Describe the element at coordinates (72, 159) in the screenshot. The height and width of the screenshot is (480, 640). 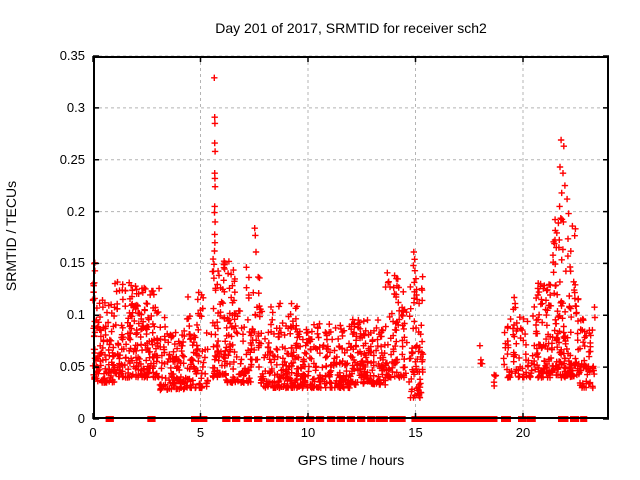
I see `y-tick-label: 0.25` at that location.